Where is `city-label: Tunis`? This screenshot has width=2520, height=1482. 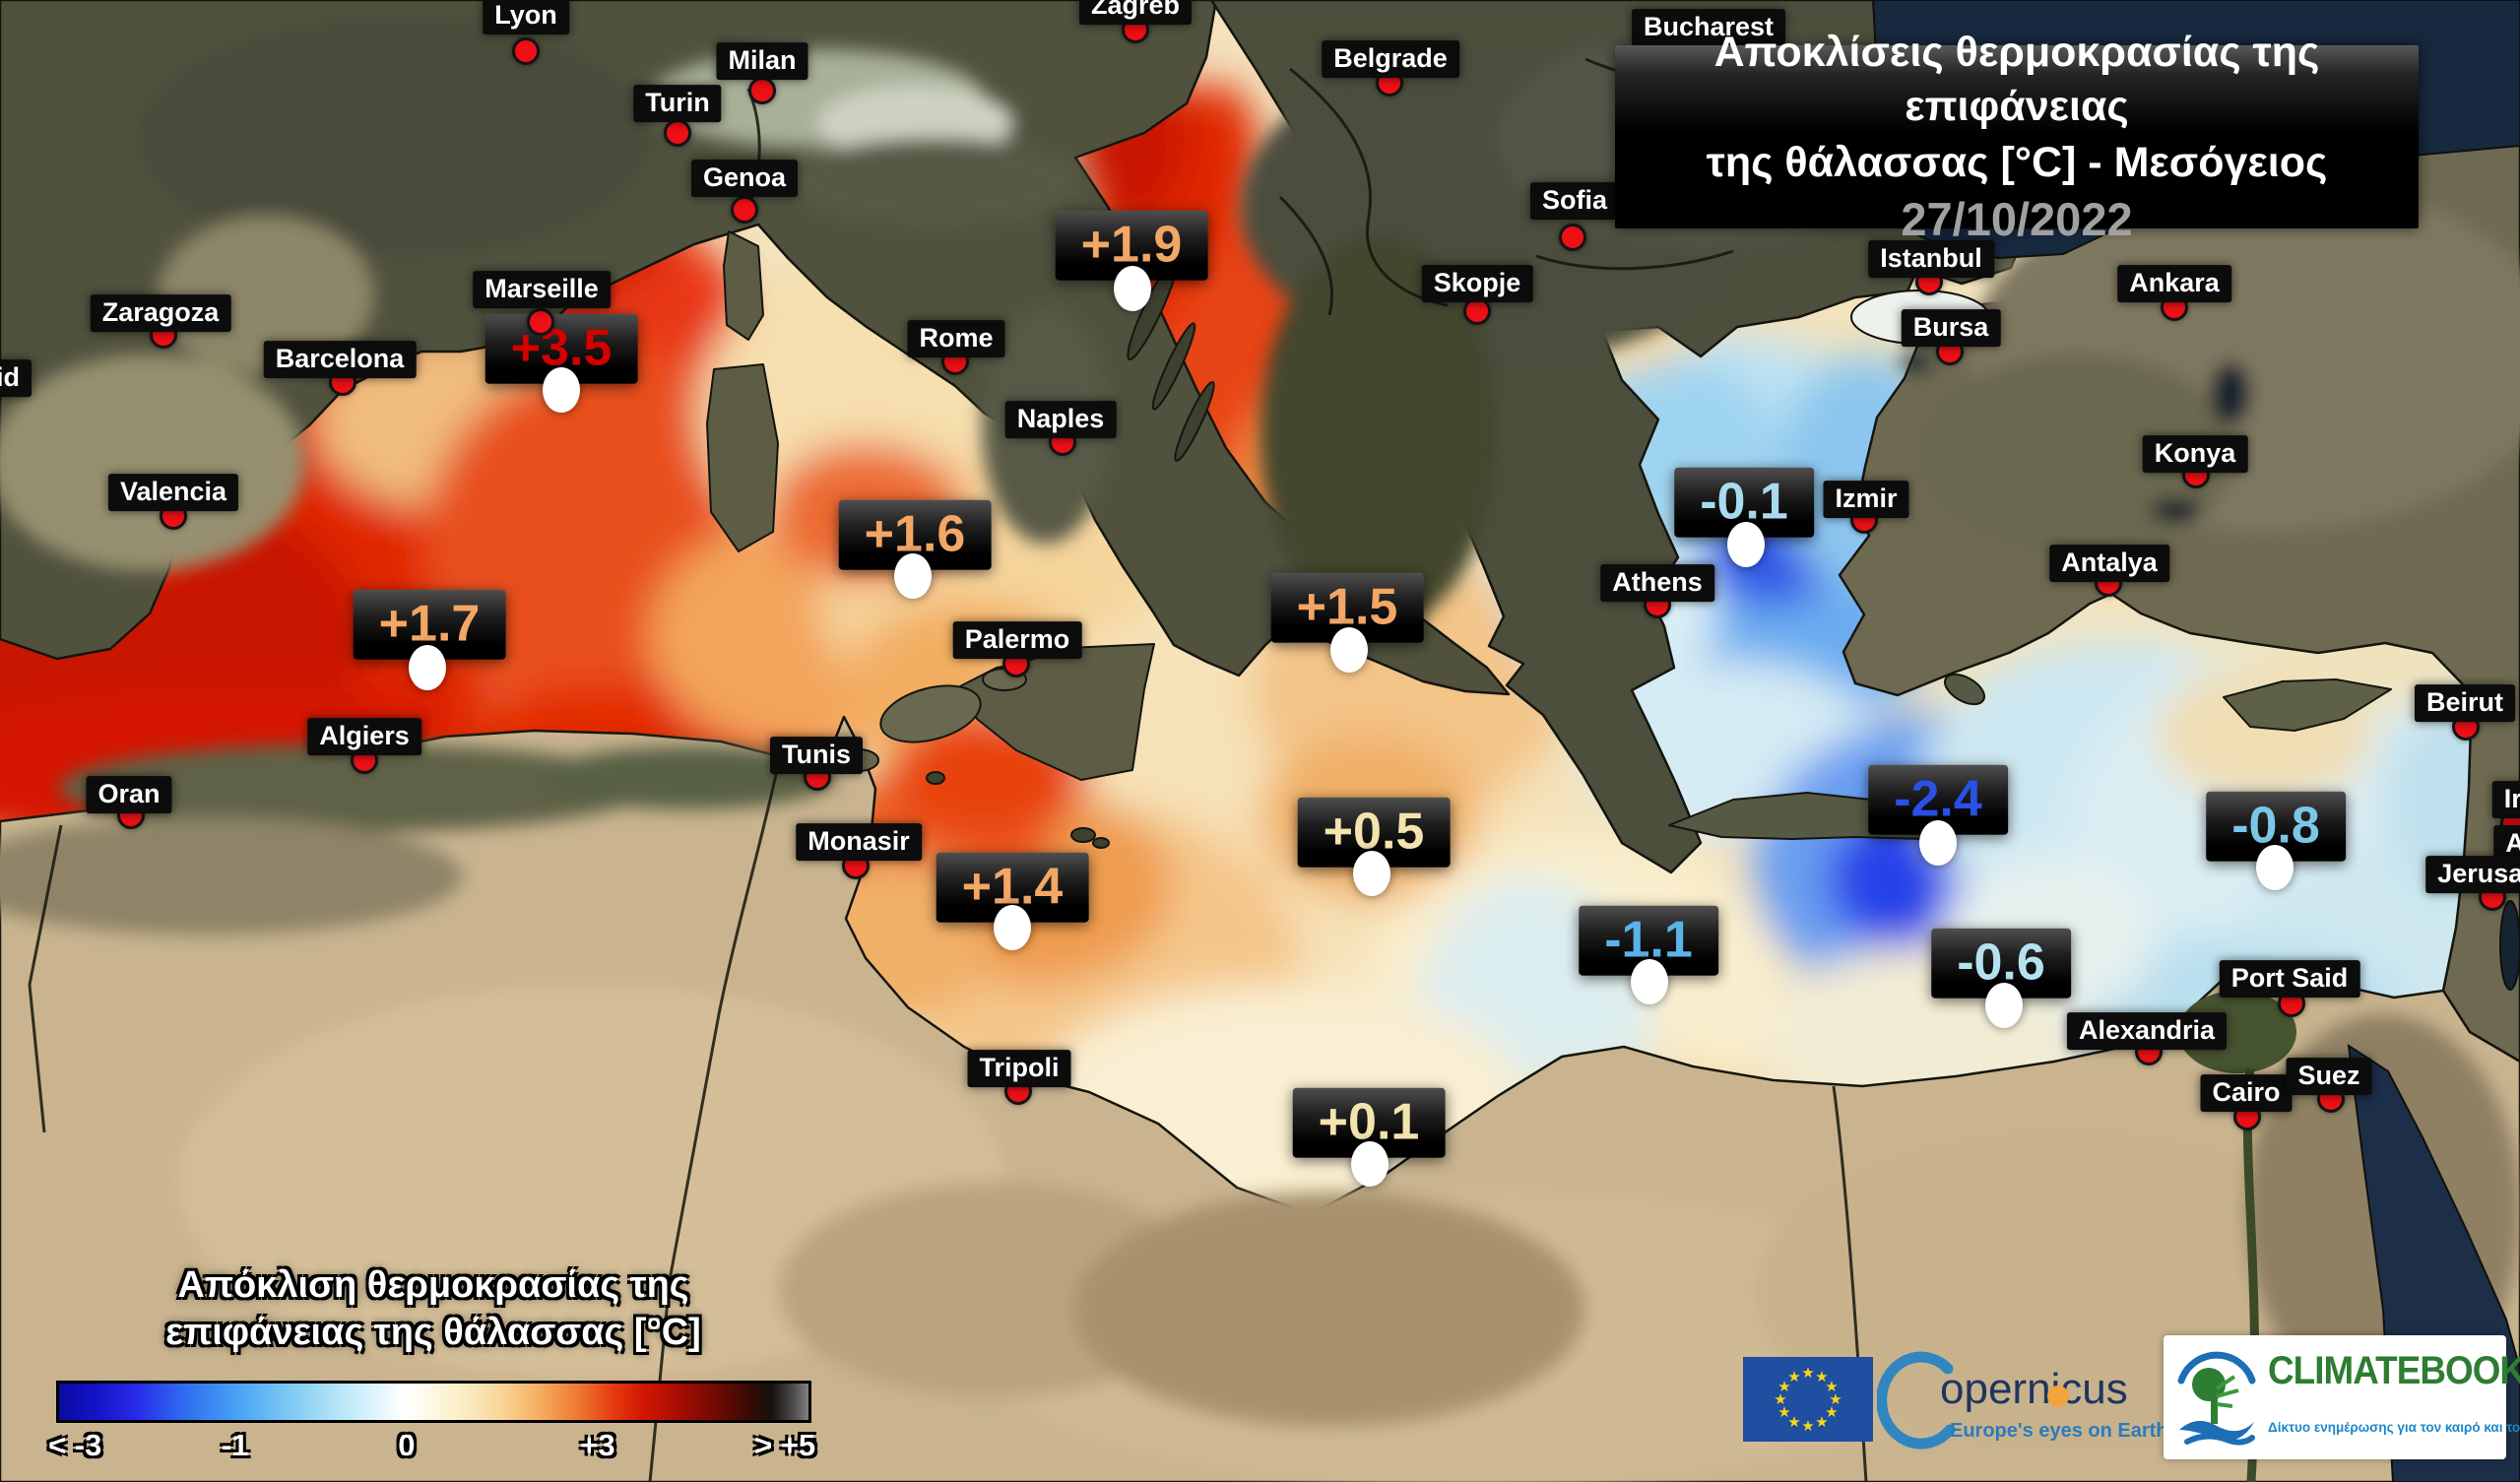
city-label: Tunis is located at coordinates (816, 755).